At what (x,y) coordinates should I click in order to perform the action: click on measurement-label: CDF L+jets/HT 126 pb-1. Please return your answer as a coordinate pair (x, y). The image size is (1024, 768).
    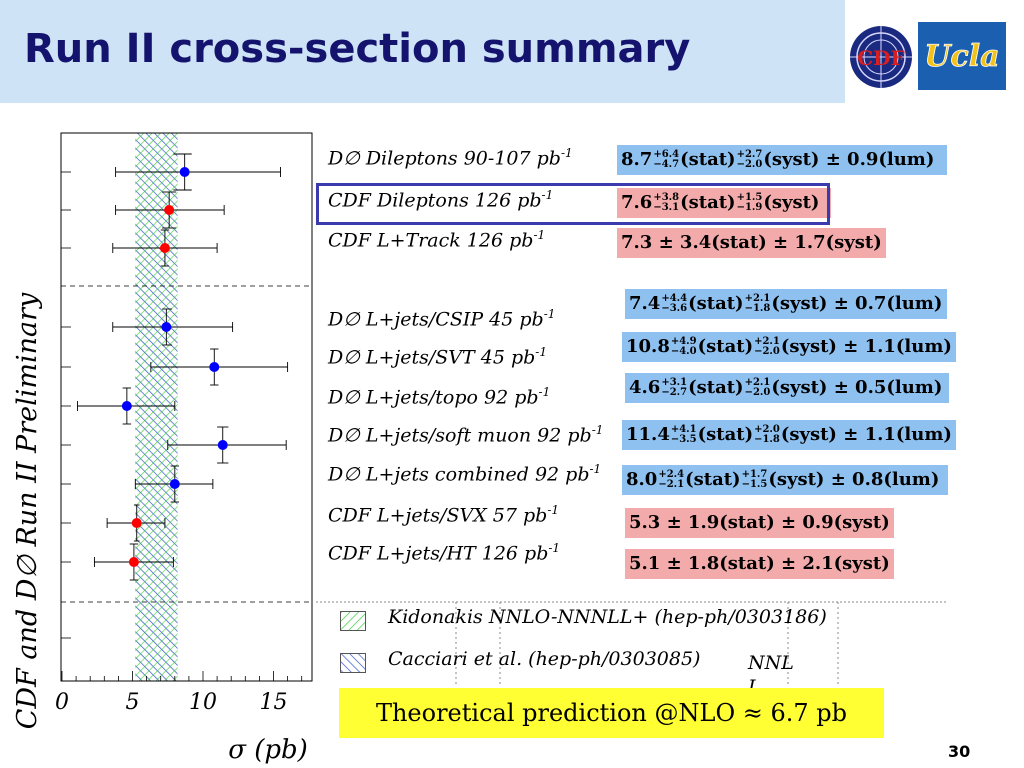
    Looking at the image, I should click on (444, 552).